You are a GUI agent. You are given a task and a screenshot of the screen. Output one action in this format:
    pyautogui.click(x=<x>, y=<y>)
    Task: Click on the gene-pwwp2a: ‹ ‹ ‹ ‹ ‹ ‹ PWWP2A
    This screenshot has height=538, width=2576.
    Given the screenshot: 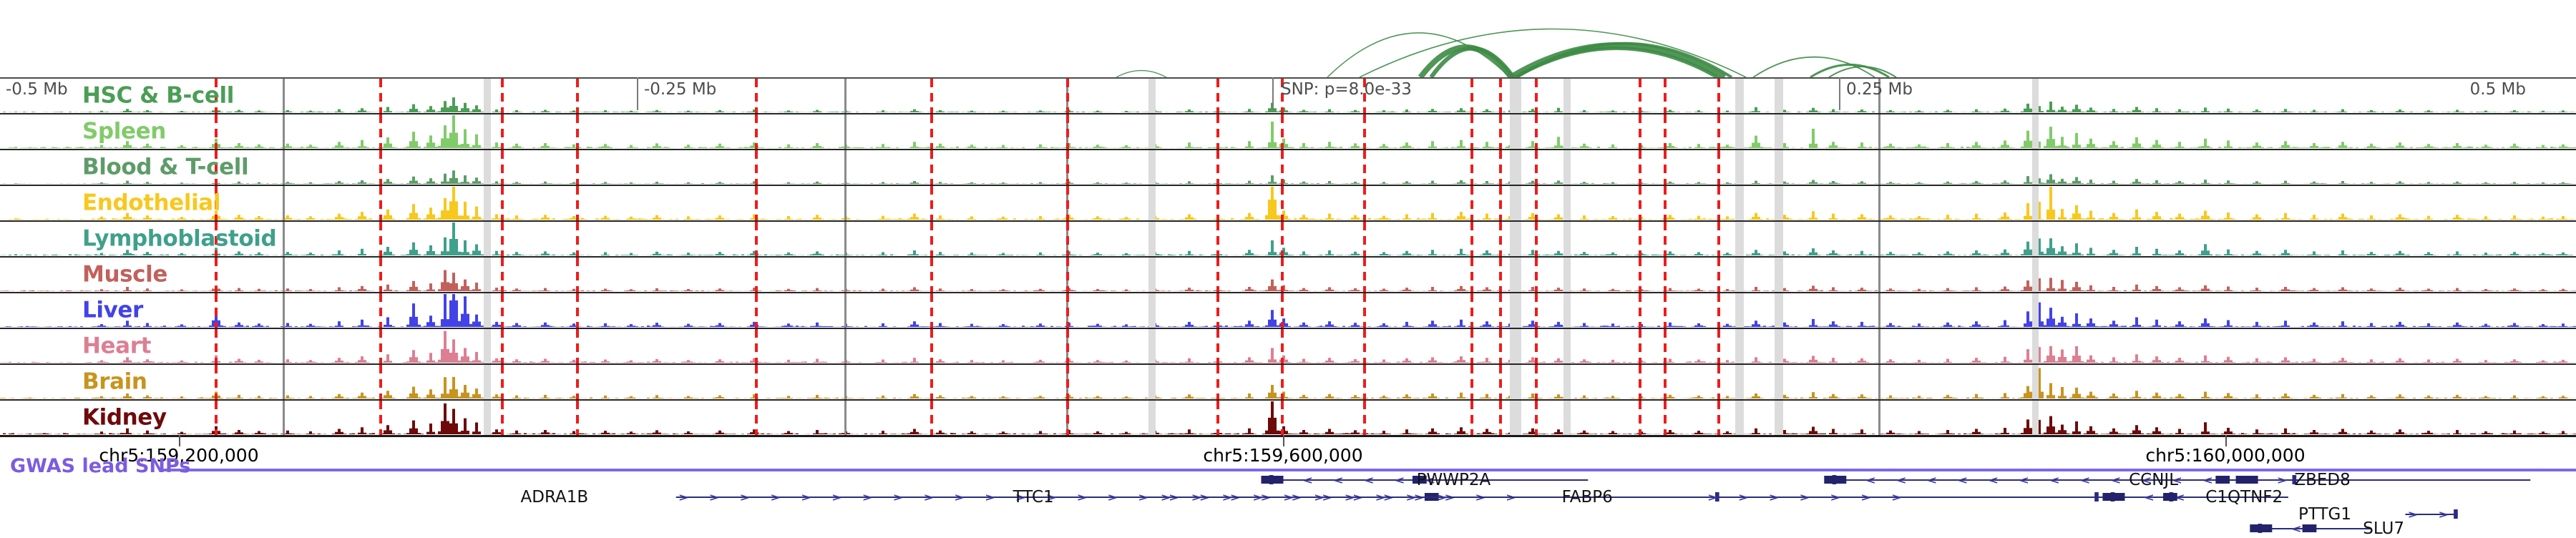 What is the action you would take?
    pyautogui.click(x=1288, y=480)
    